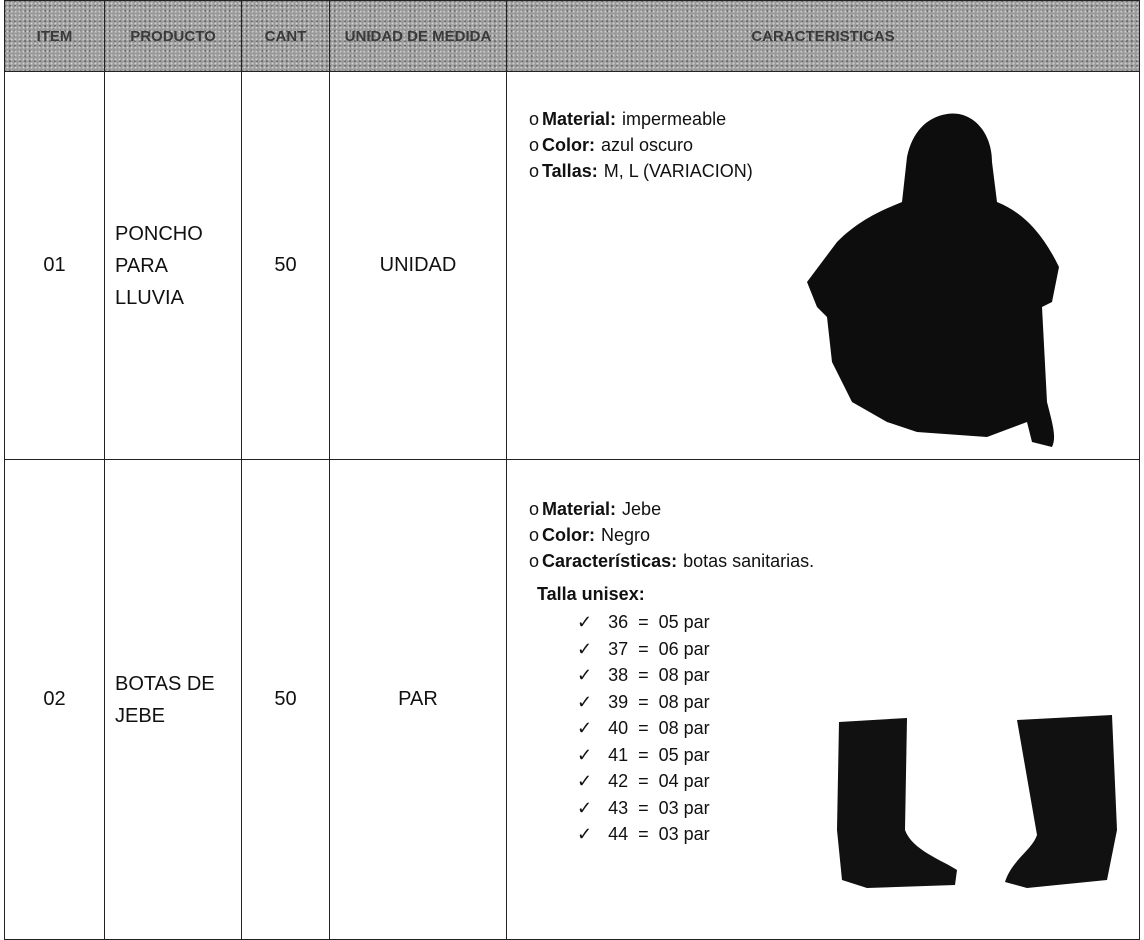 The height and width of the screenshot is (940, 1144). What do you see at coordinates (54, 265) in the screenshot?
I see `item: 01` at bounding box center [54, 265].